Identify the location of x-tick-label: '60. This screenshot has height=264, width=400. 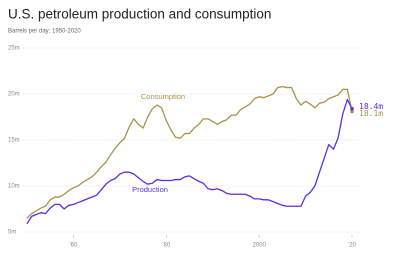
(74, 246).